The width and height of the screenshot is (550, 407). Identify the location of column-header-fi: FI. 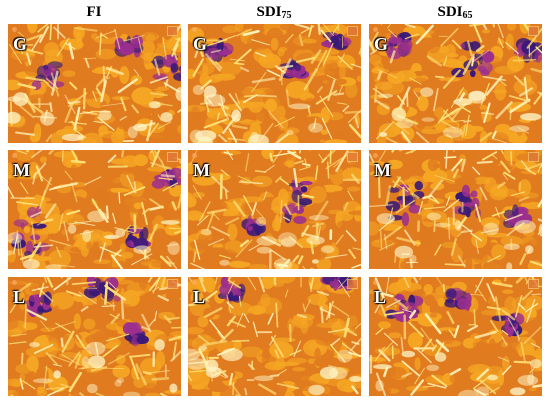
(94, 12).